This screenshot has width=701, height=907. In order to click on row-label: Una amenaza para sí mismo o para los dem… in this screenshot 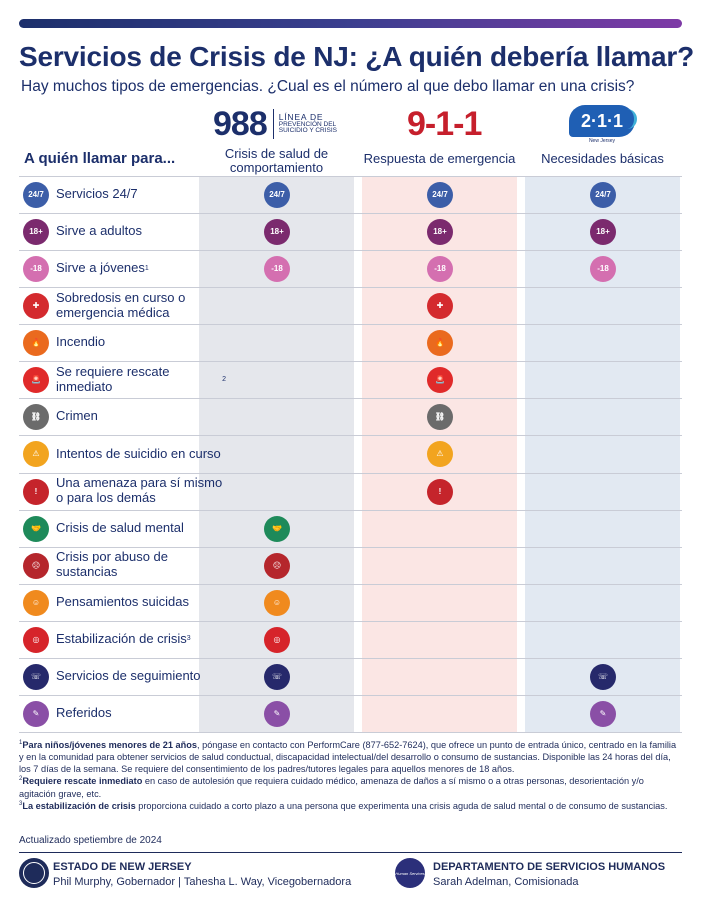, I will do `click(139, 490)`.